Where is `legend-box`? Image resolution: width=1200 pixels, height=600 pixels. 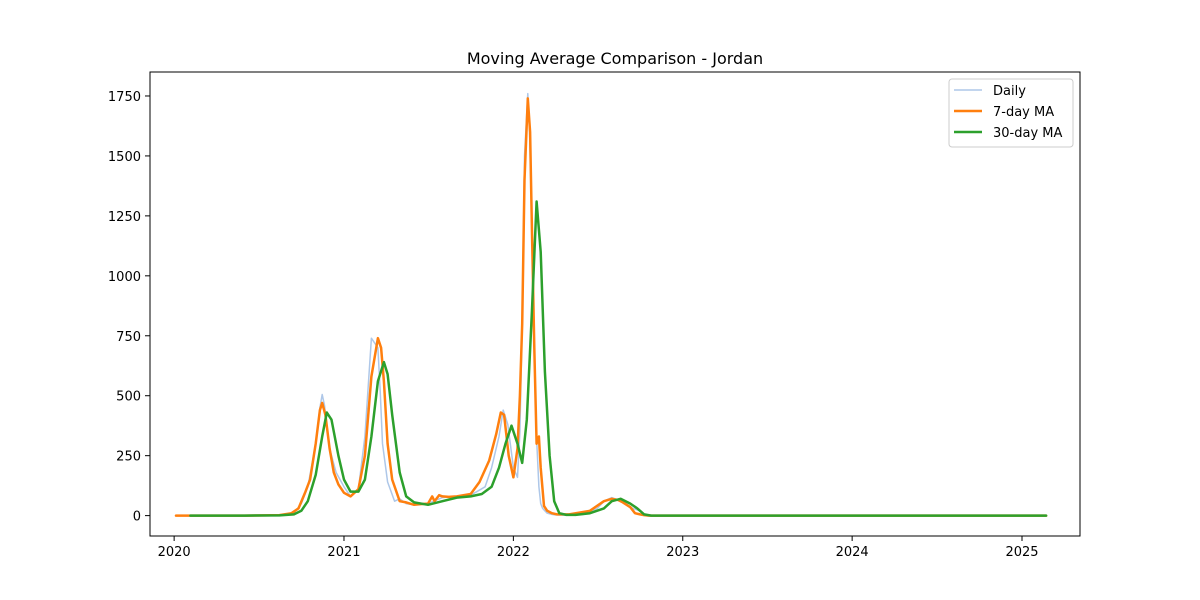
legend-box is located at coordinates (1011, 113).